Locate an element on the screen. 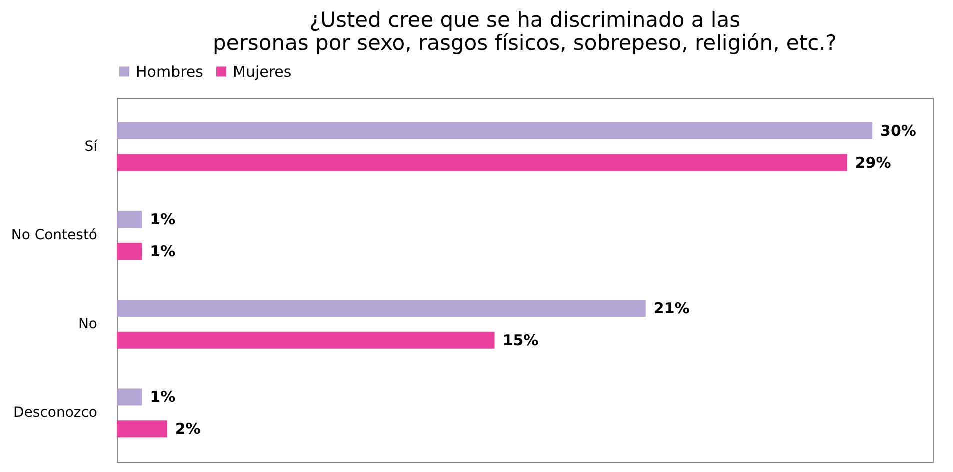  y-tick-label: Desconozco is located at coordinates (56, 413).